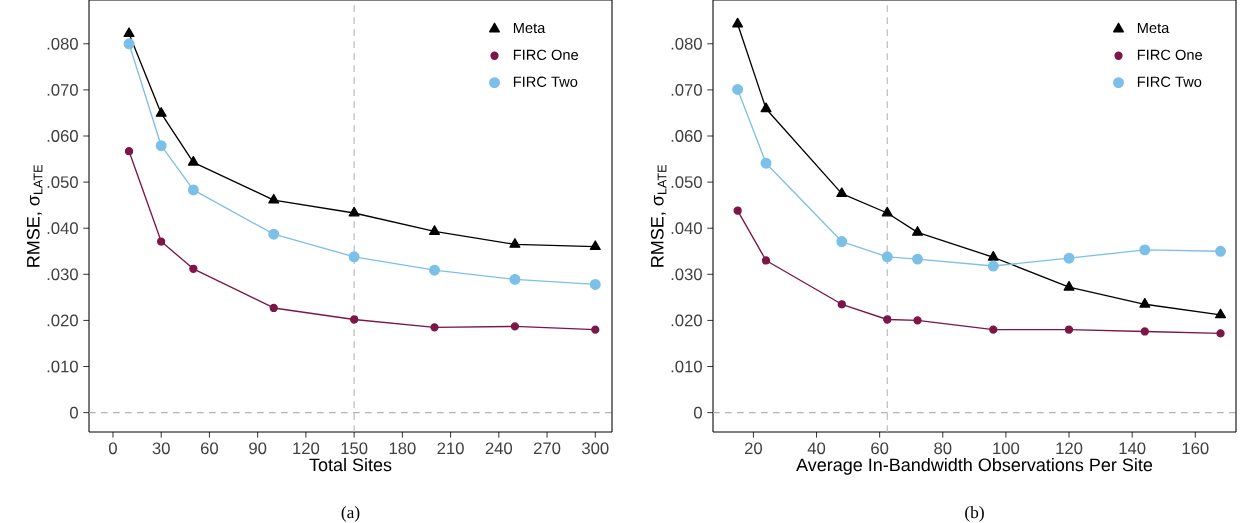  What do you see at coordinates (450, 448) in the screenshot?
I see `x-tick-label: 210` at bounding box center [450, 448].